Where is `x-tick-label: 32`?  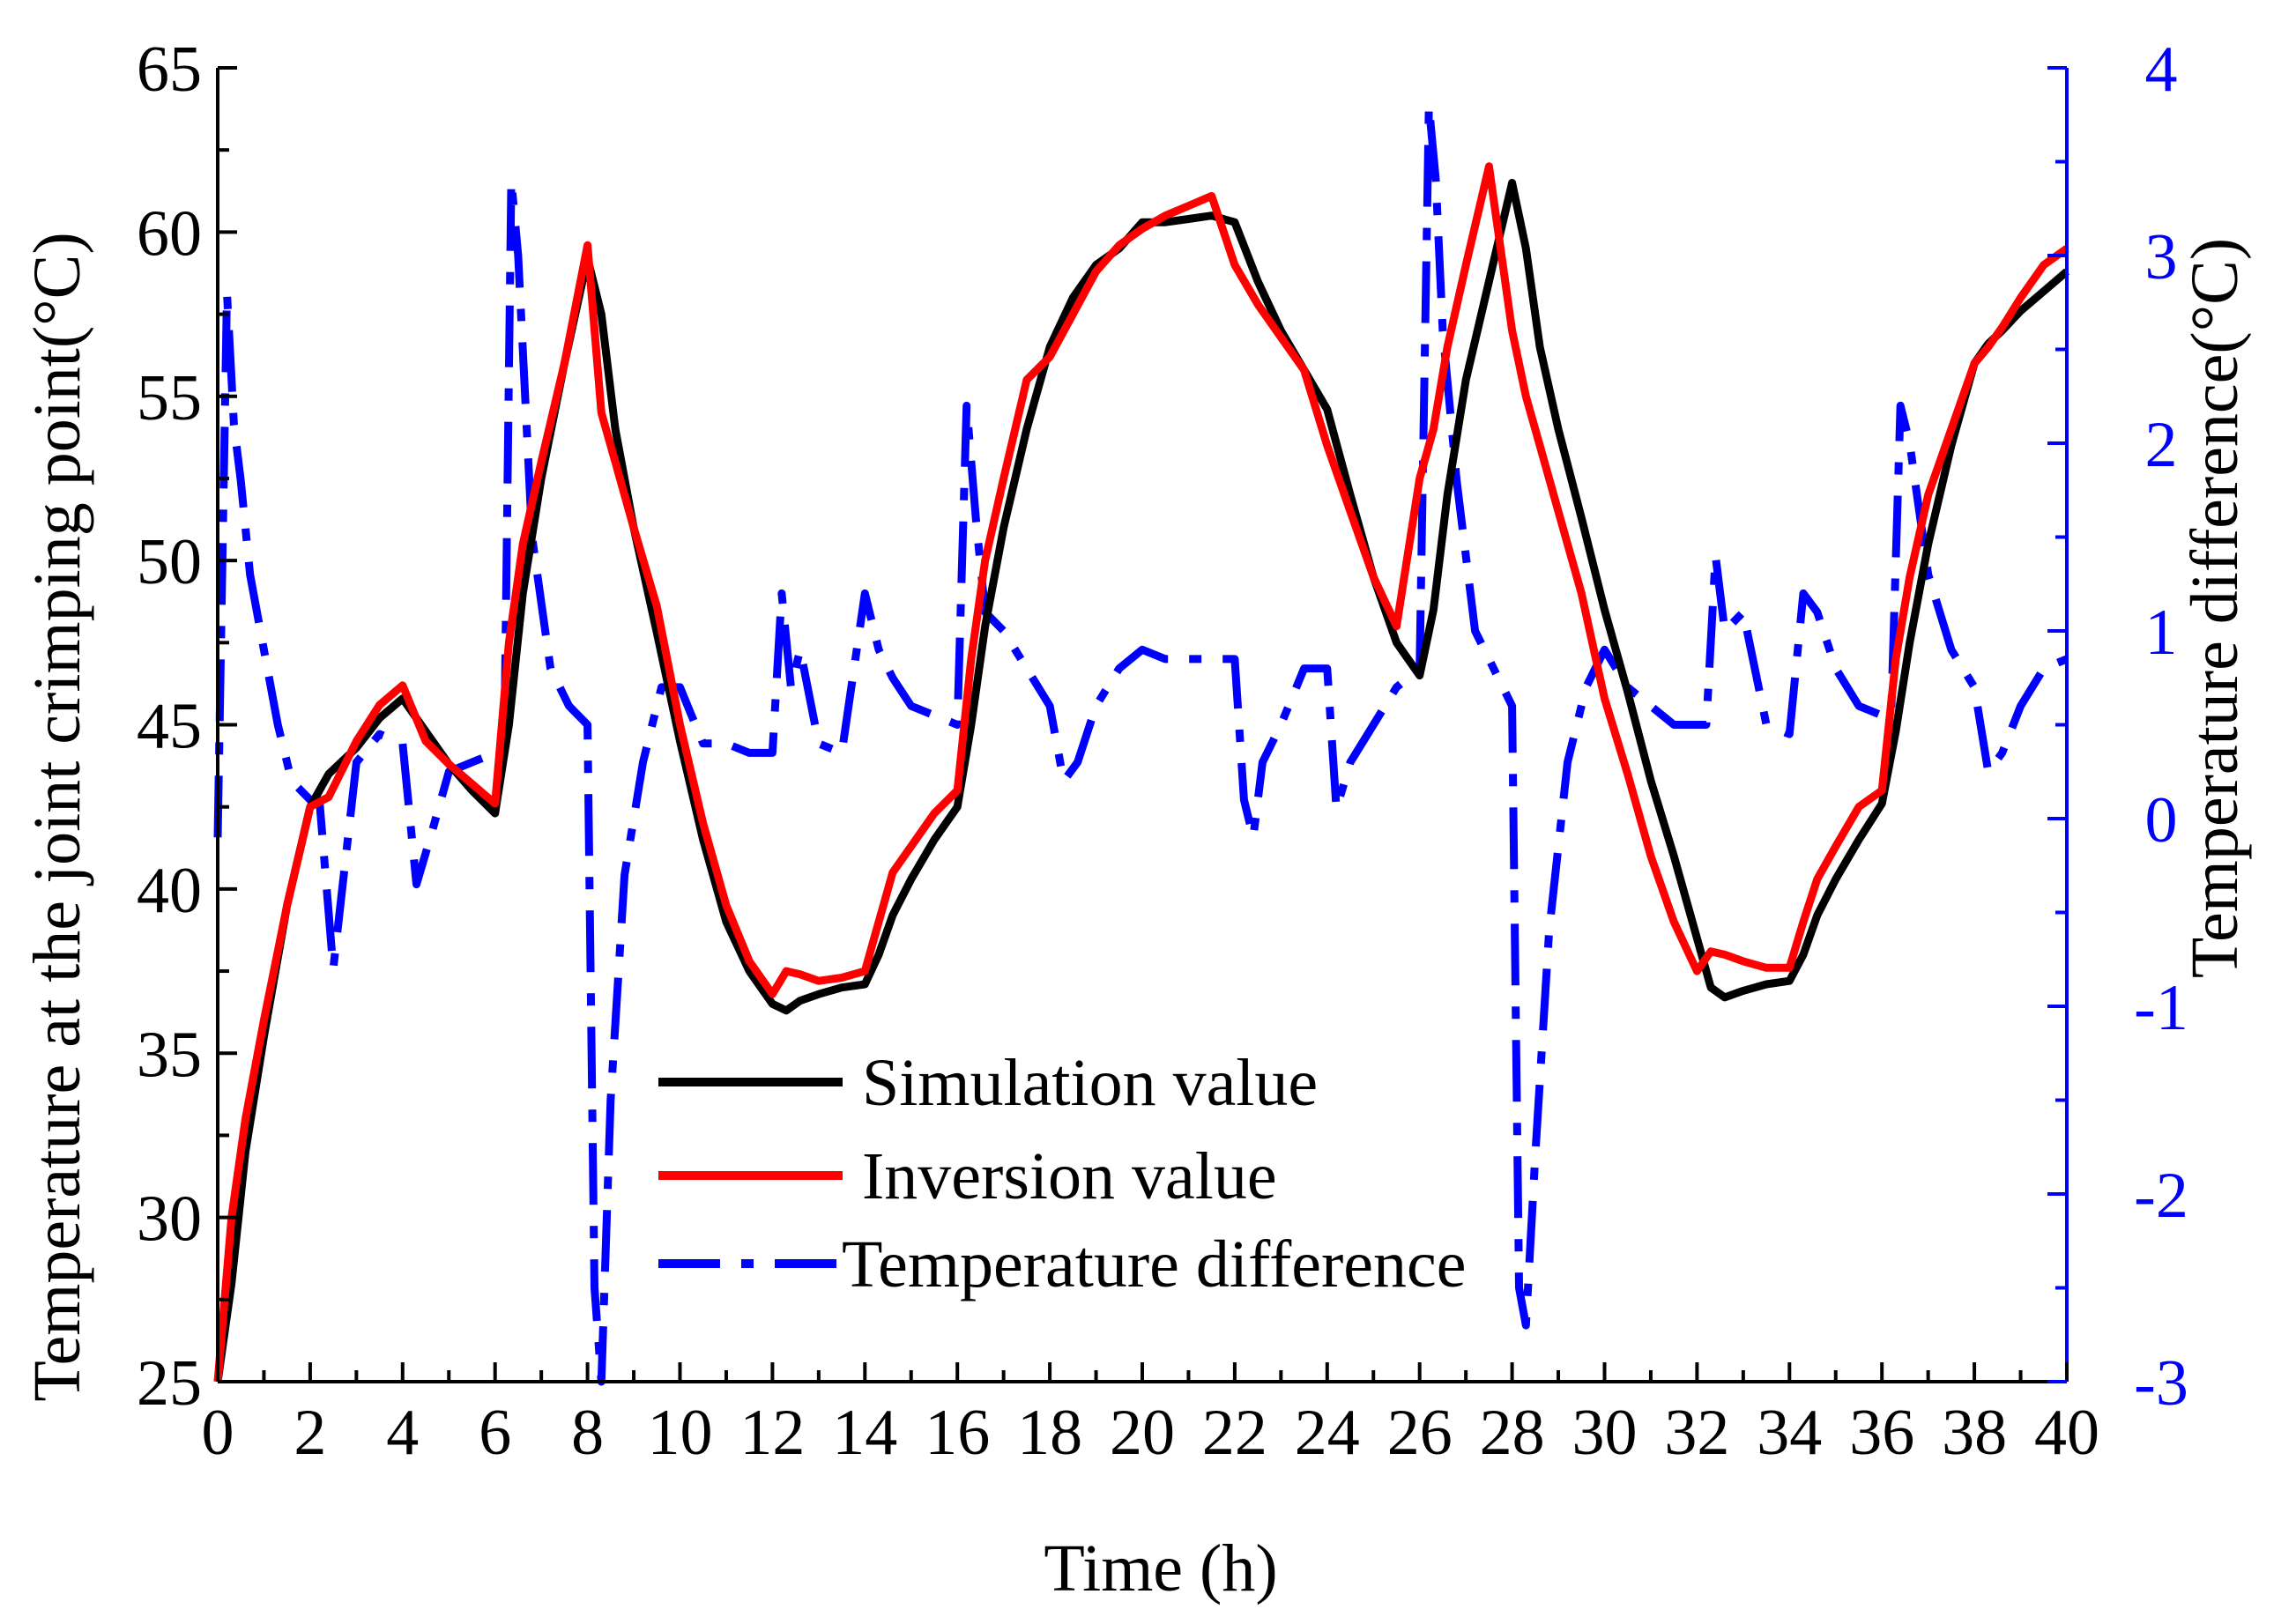 x-tick-label: 32 is located at coordinates (1696, 1433).